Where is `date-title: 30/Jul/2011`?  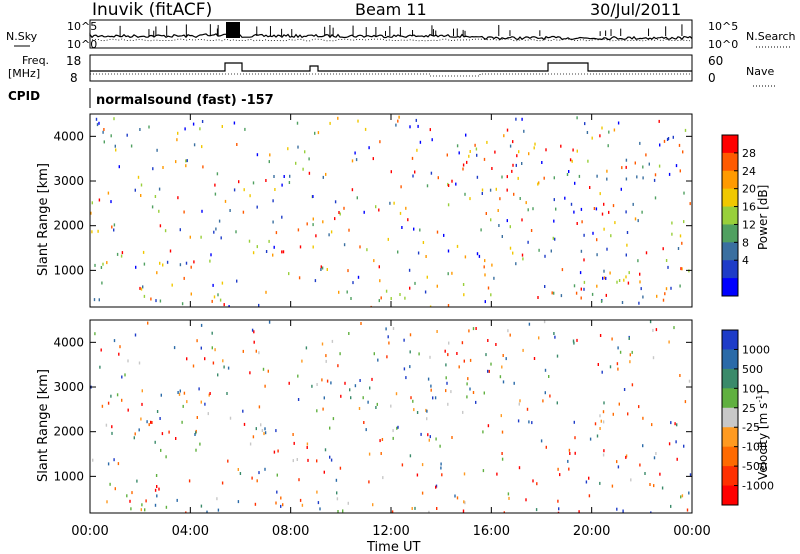
date-title: 30/Jul/2011 is located at coordinates (635, 9).